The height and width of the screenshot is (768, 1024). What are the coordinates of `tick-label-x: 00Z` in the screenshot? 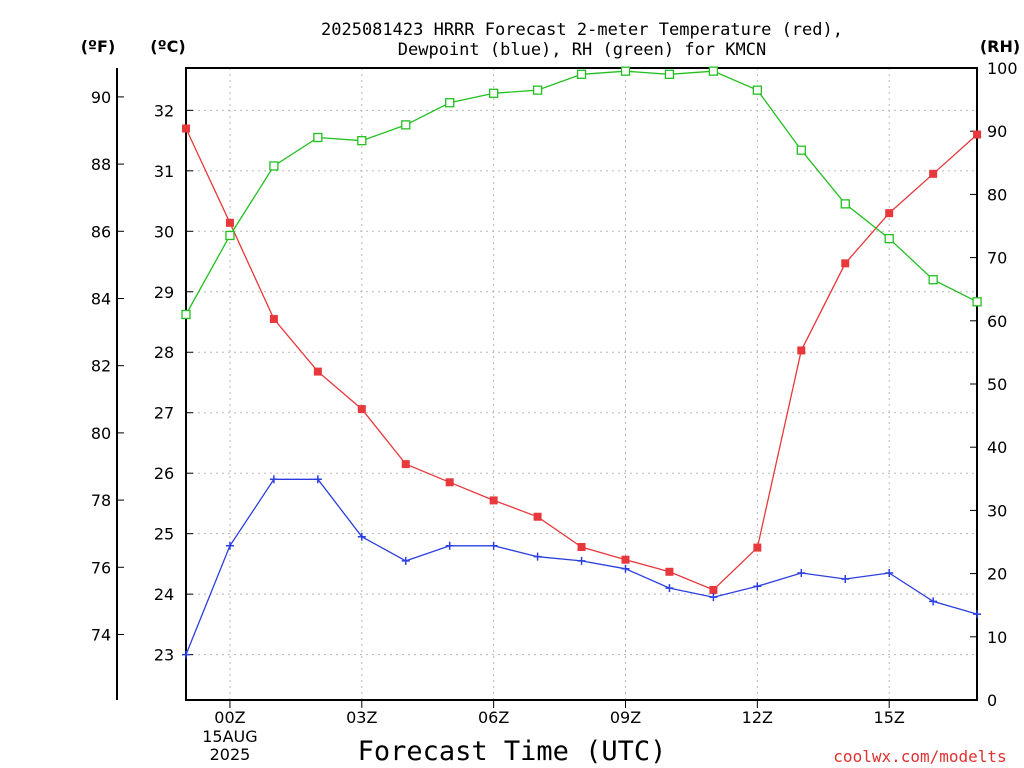 It's located at (229, 717).